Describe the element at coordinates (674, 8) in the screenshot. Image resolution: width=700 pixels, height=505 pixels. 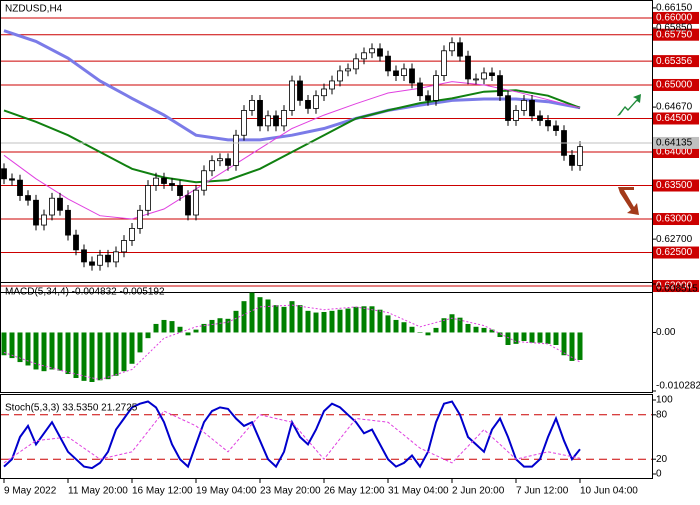
I see `y-tick-label: 0.66150` at that location.